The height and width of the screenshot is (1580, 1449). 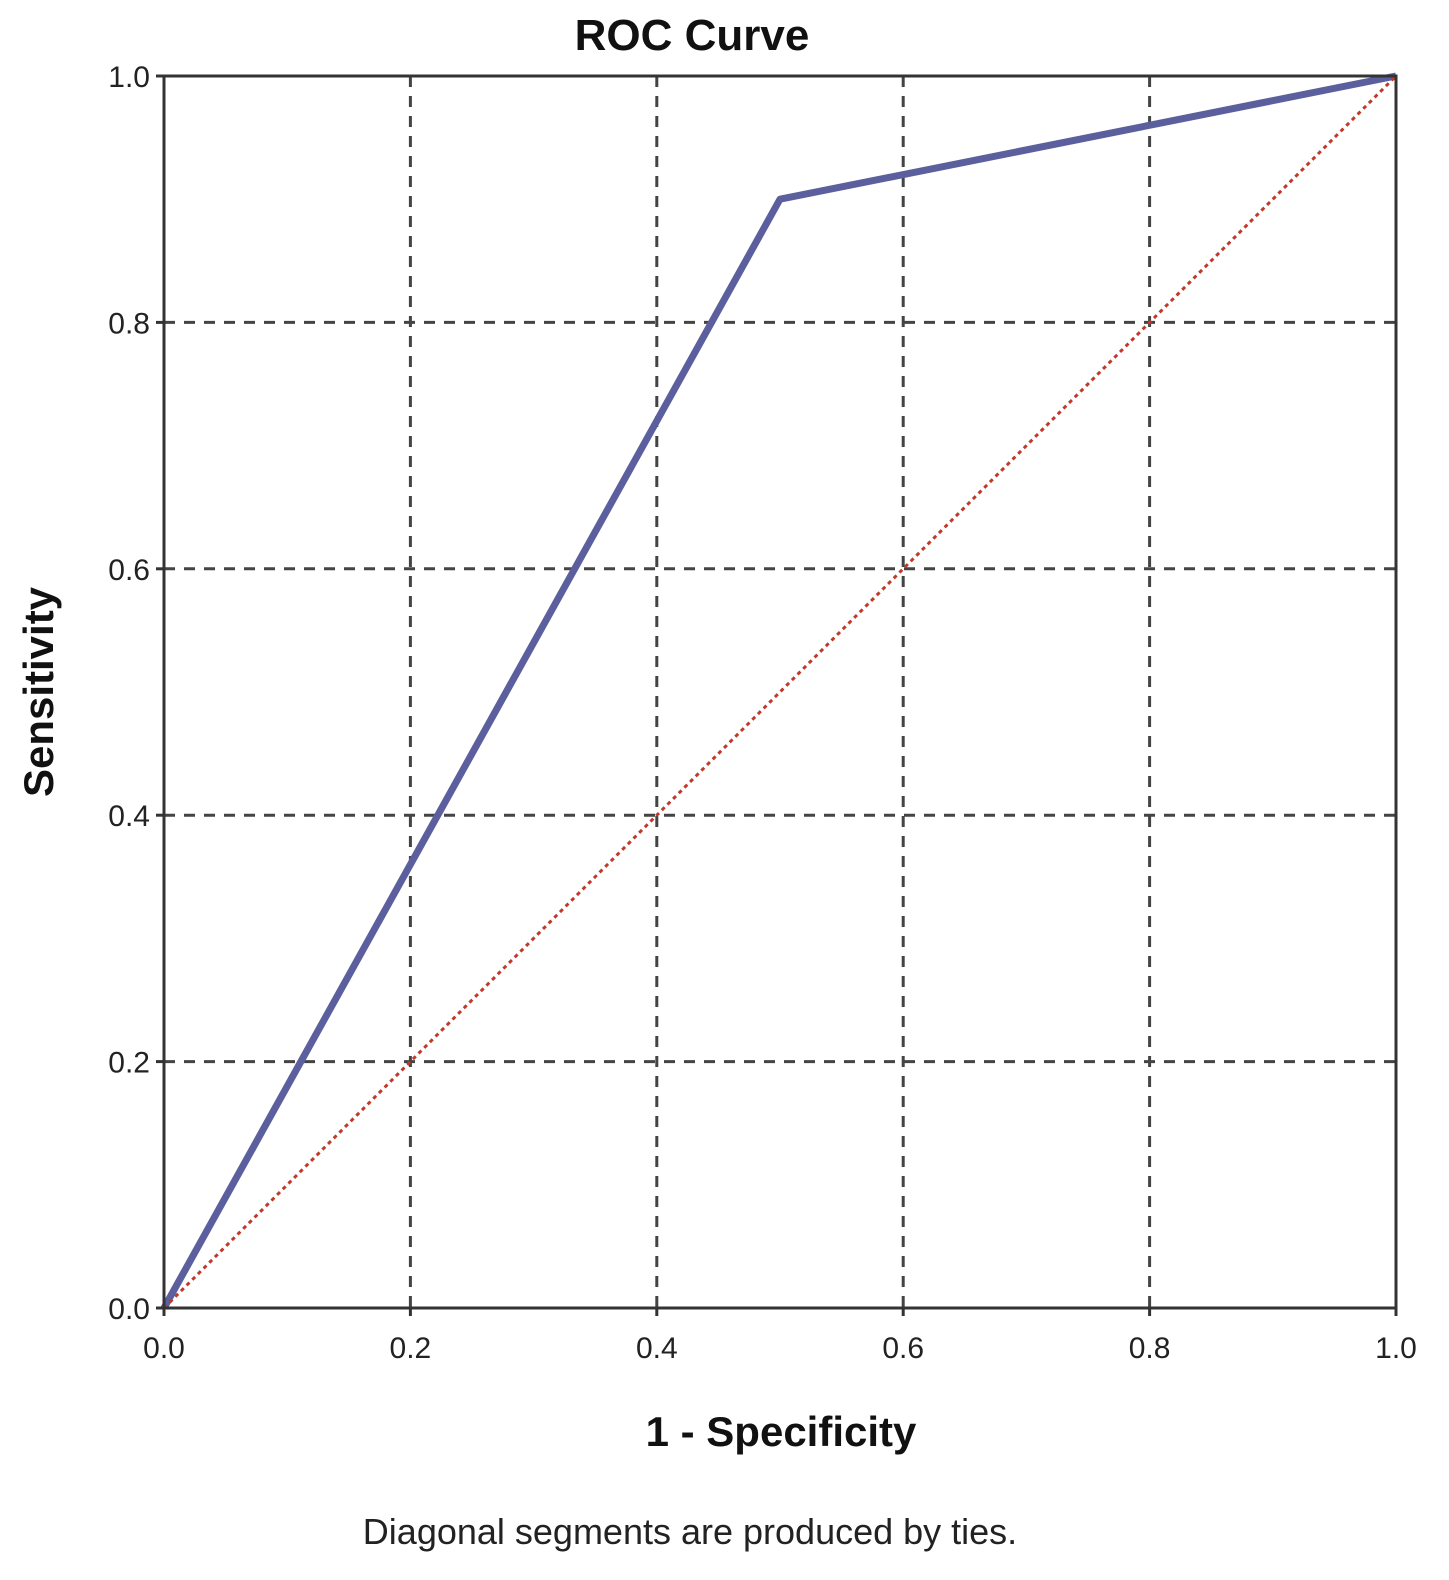 I want to click on y-tick-label: 1.0, so click(x=129, y=77).